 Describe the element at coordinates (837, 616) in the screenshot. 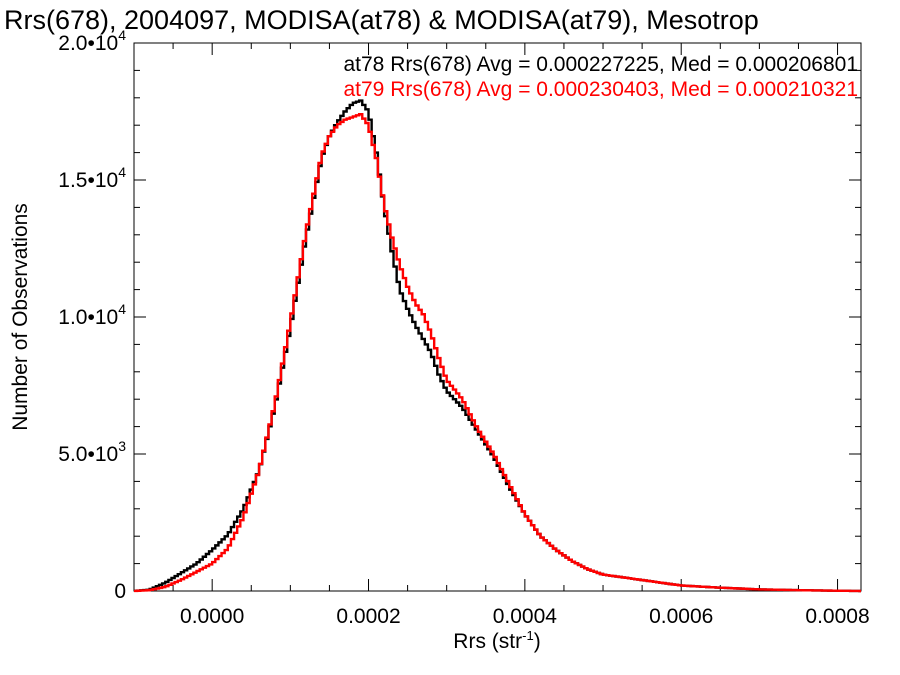

I see `x-tick-label: 0.0008` at that location.